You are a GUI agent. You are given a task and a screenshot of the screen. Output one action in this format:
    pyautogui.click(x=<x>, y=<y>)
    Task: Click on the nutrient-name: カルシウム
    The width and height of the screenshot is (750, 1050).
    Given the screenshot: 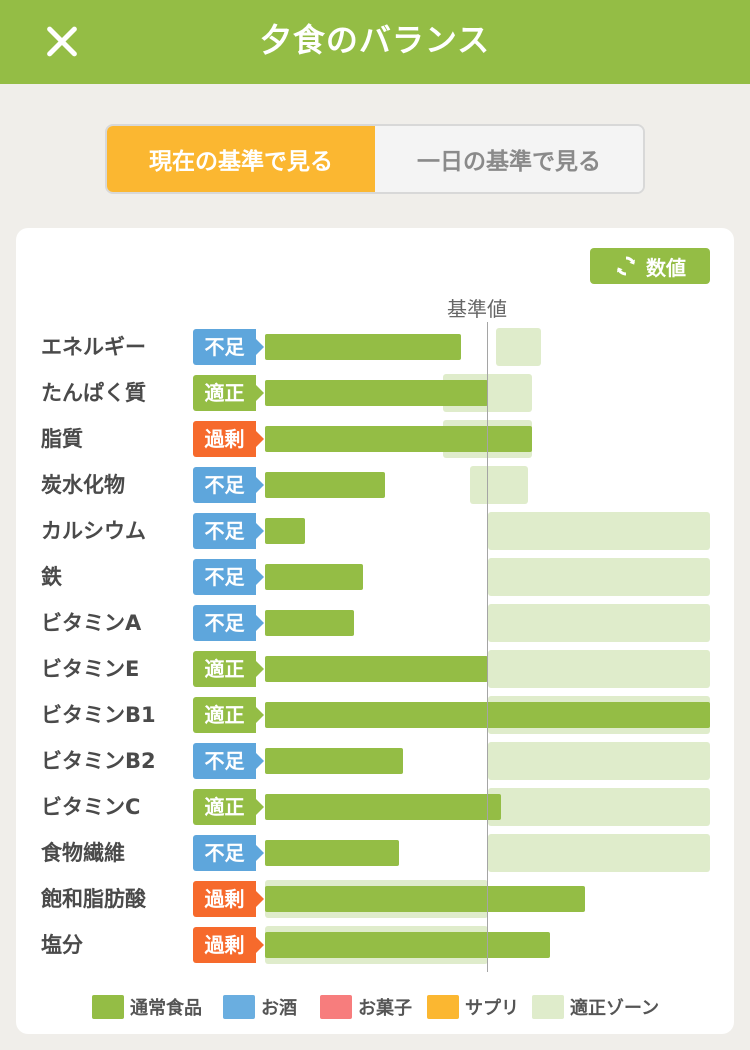 What is the action you would take?
    pyautogui.click(x=93, y=531)
    